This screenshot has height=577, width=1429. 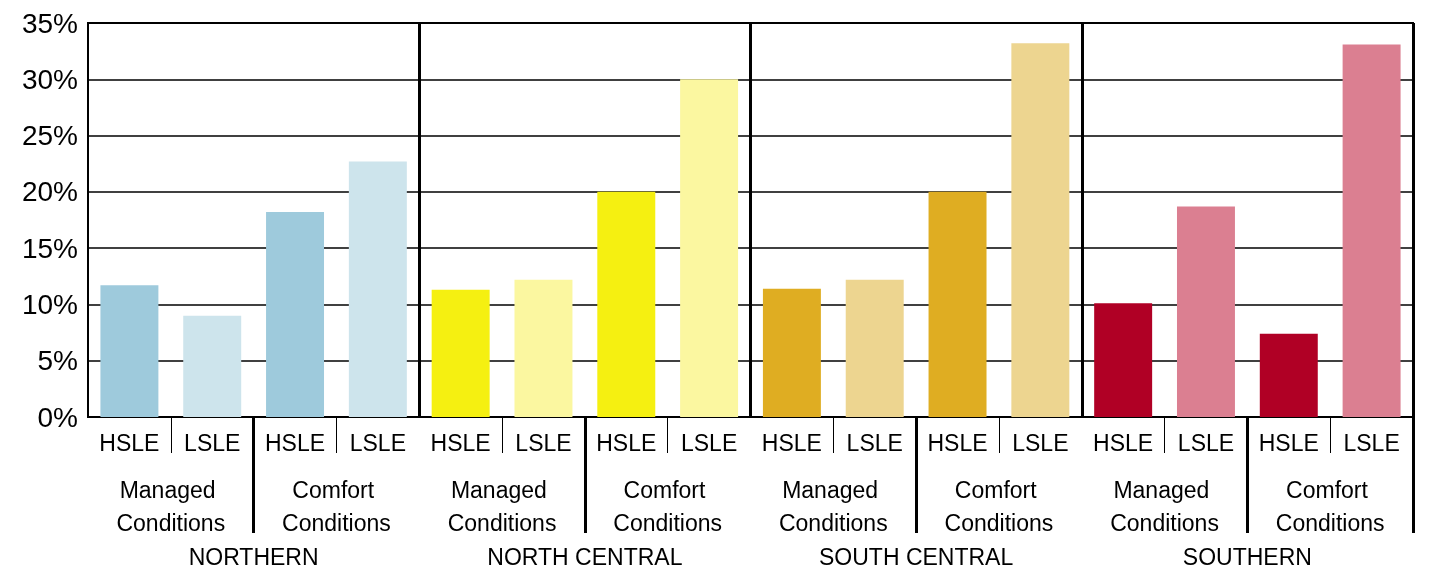 I want to click on y-tick-label: 20%, so click(x=49, y=192).